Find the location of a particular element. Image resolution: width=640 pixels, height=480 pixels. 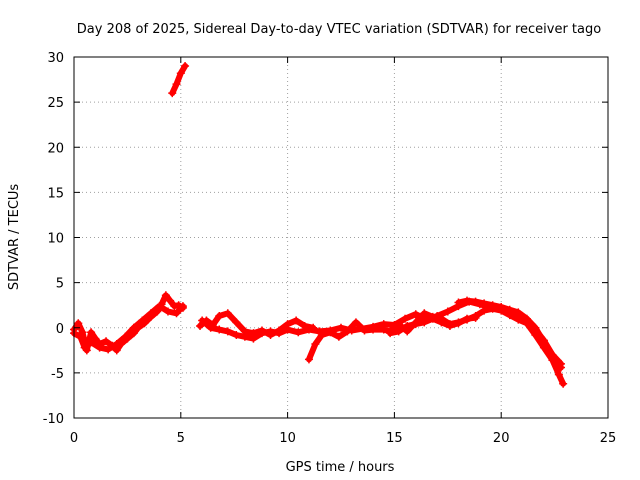

y-tick-label: 0 is located at coordinates (60, 329).